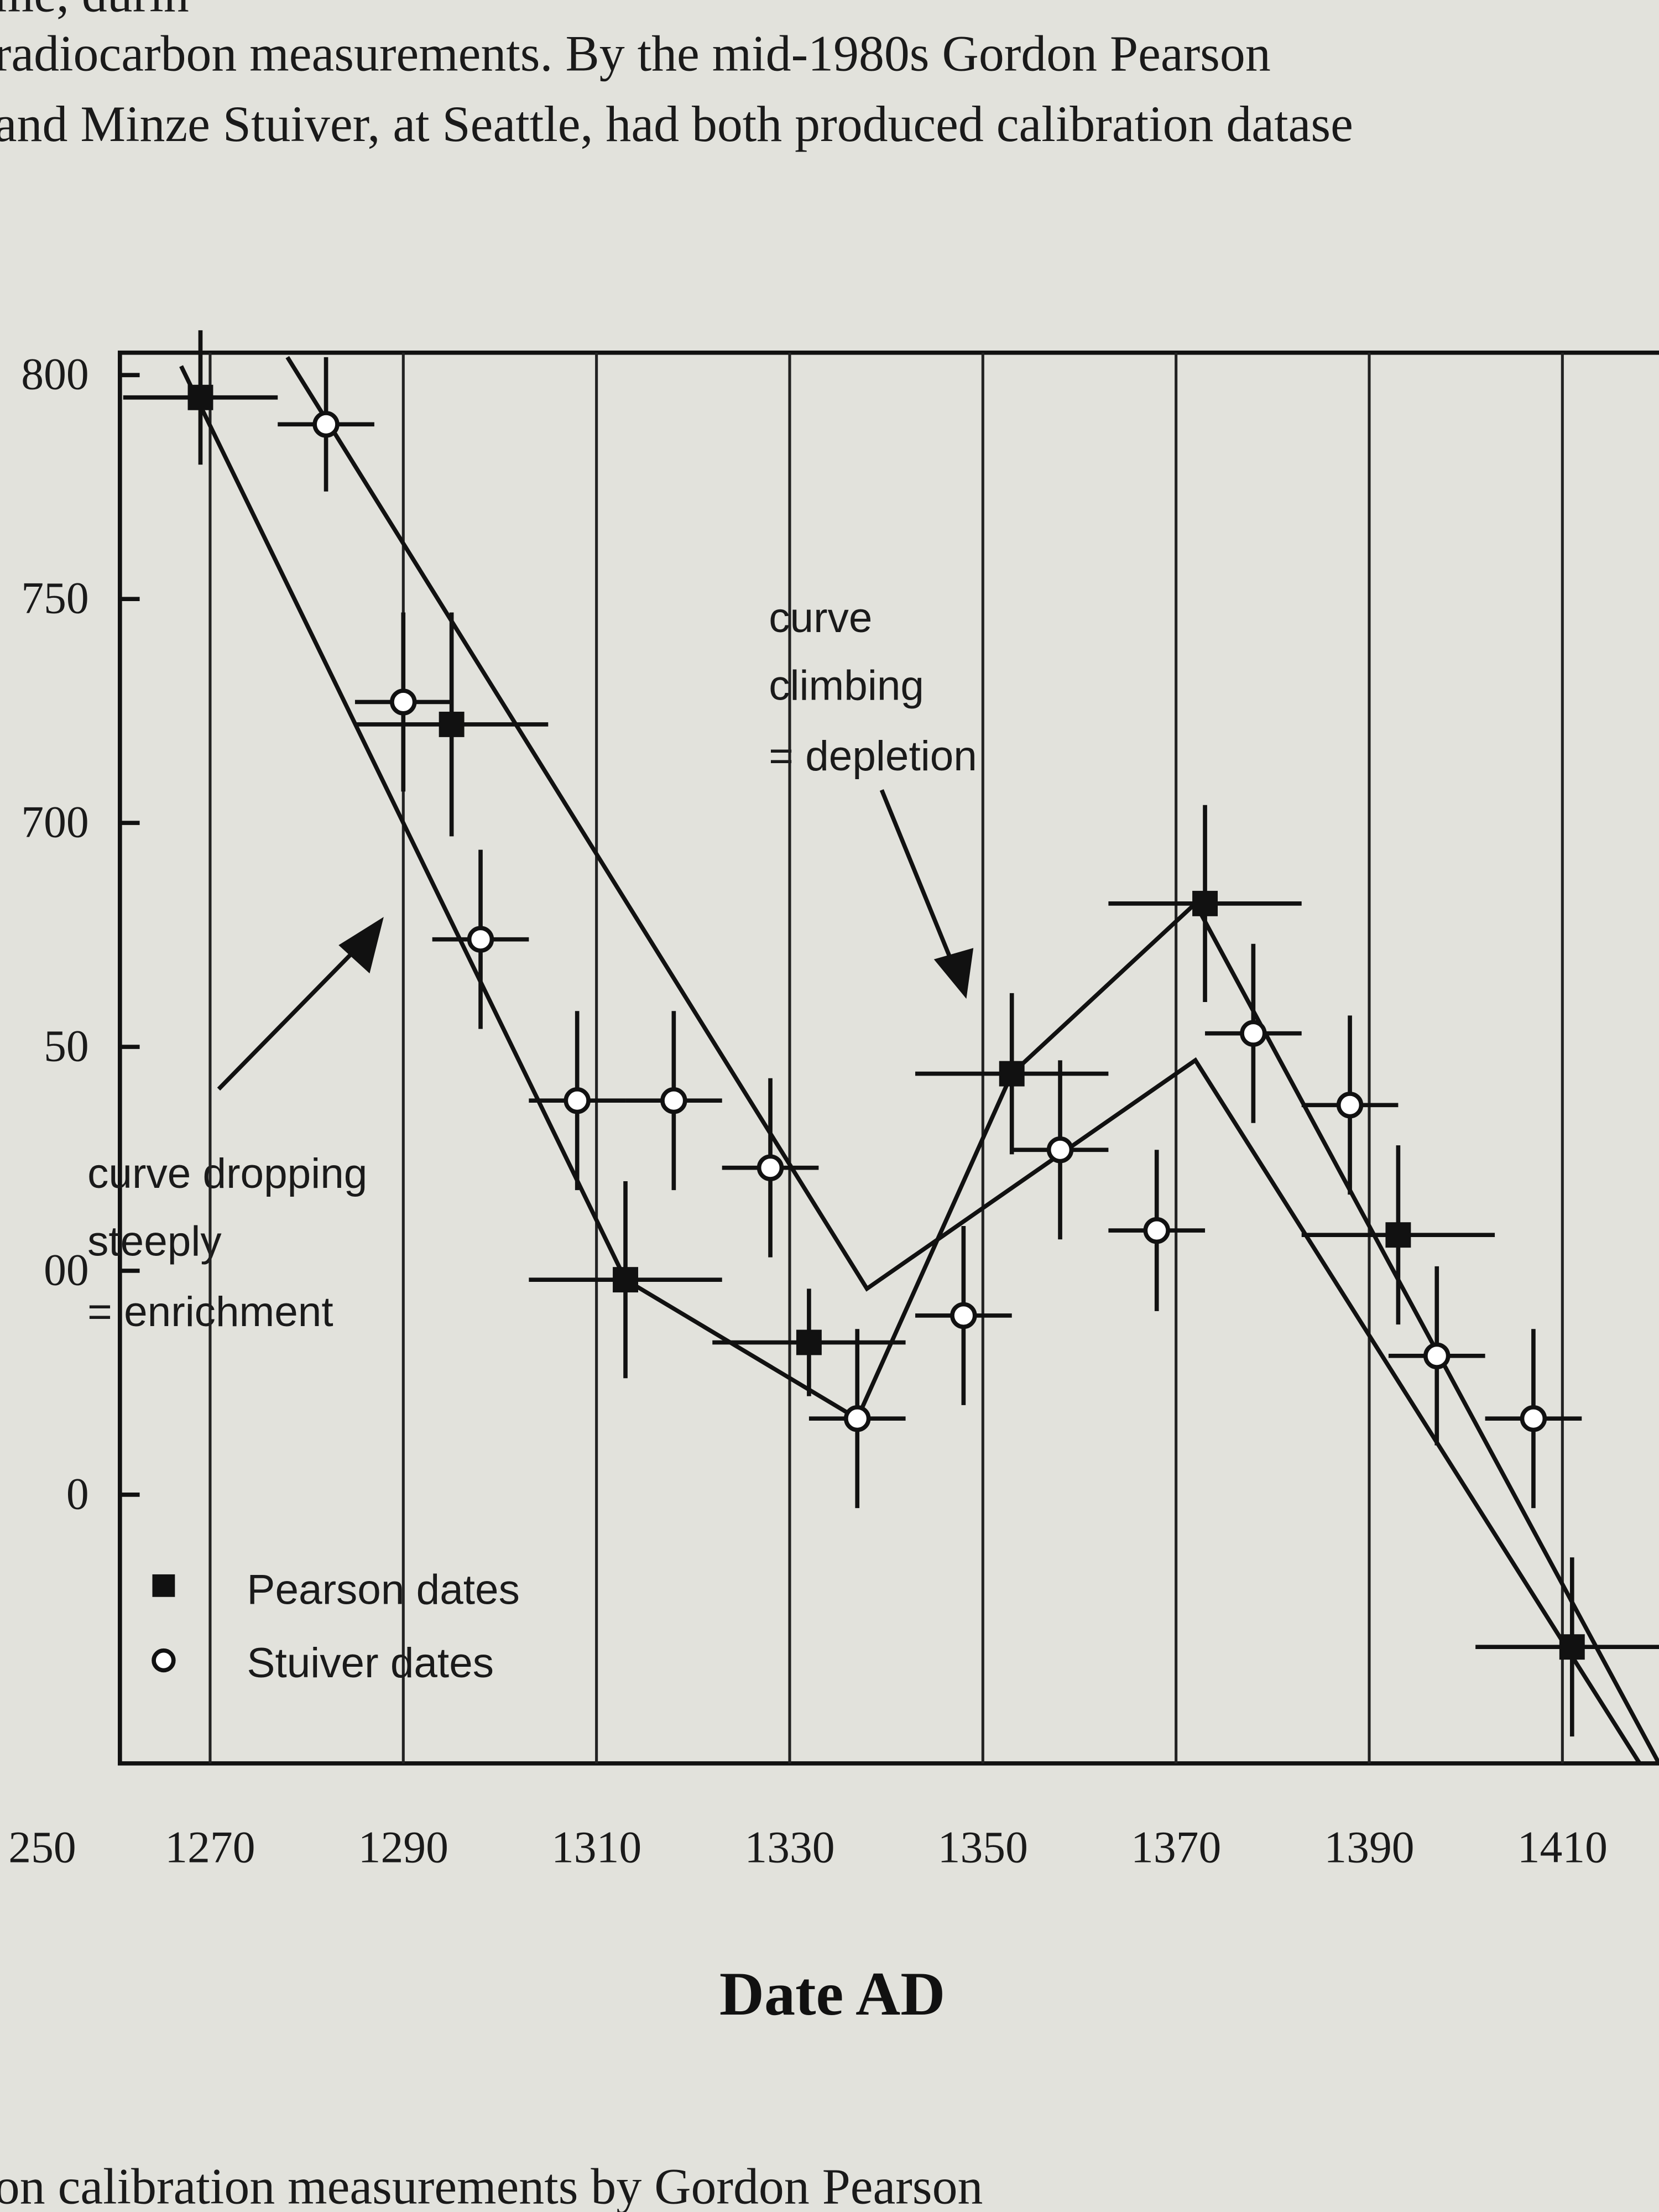  I want to click on annotation: climbing, so click(847, 686).